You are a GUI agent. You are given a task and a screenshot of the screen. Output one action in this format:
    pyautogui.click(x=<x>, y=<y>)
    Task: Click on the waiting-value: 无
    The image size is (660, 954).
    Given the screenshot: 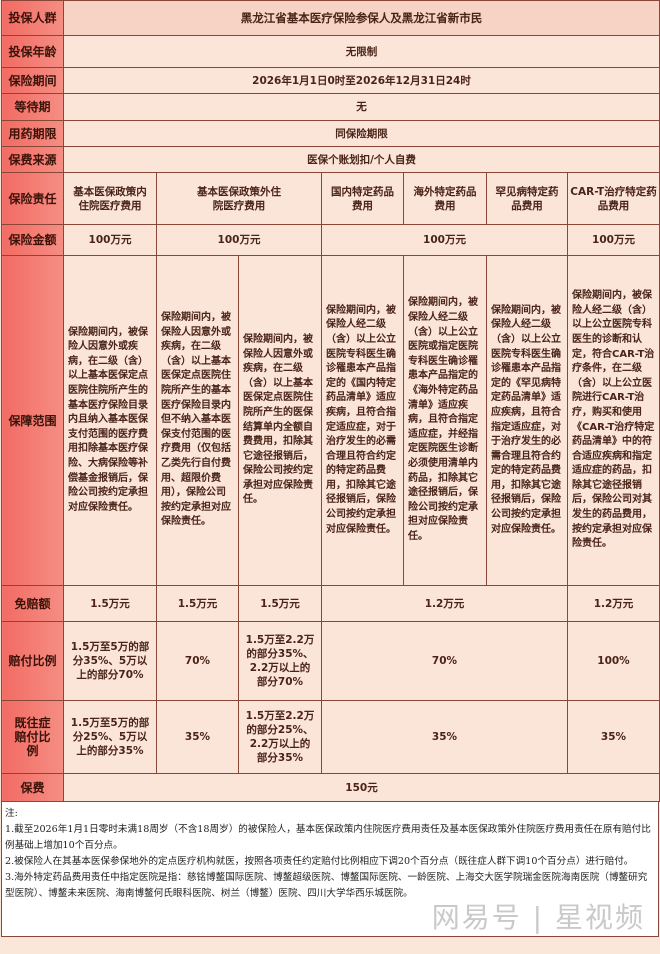 What is the action you would take?
    pyautogui.click(x=361, y=107)
    